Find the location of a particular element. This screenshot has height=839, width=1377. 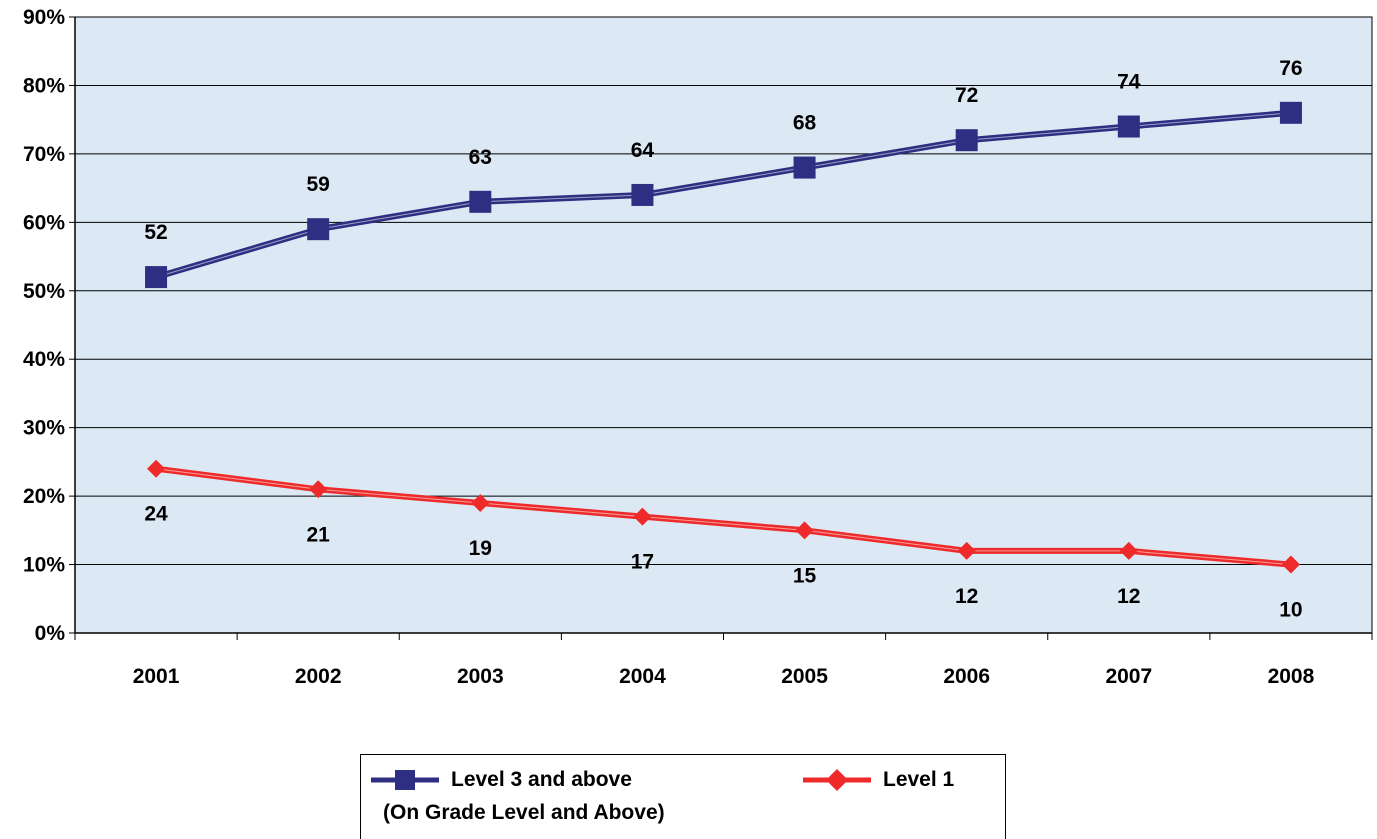

y-tick-label: 80% is located at coordinates (44, 85).